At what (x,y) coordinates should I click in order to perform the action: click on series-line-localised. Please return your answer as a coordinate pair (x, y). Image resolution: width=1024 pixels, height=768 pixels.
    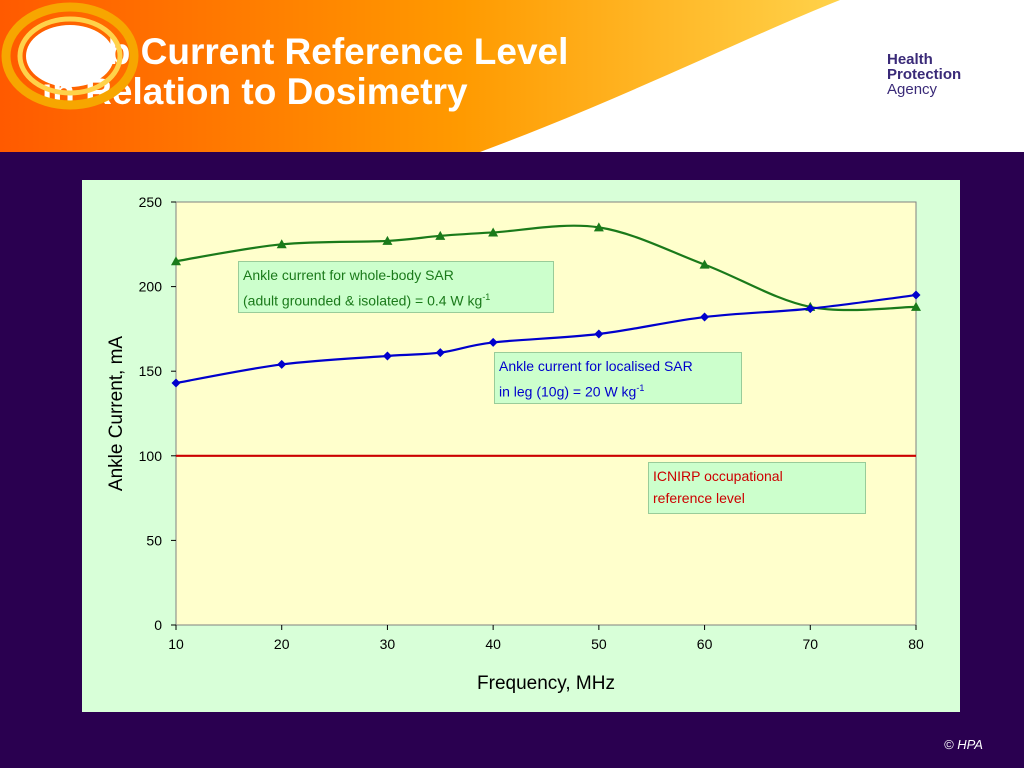
    Looking at the image, I should click on (546, 339).